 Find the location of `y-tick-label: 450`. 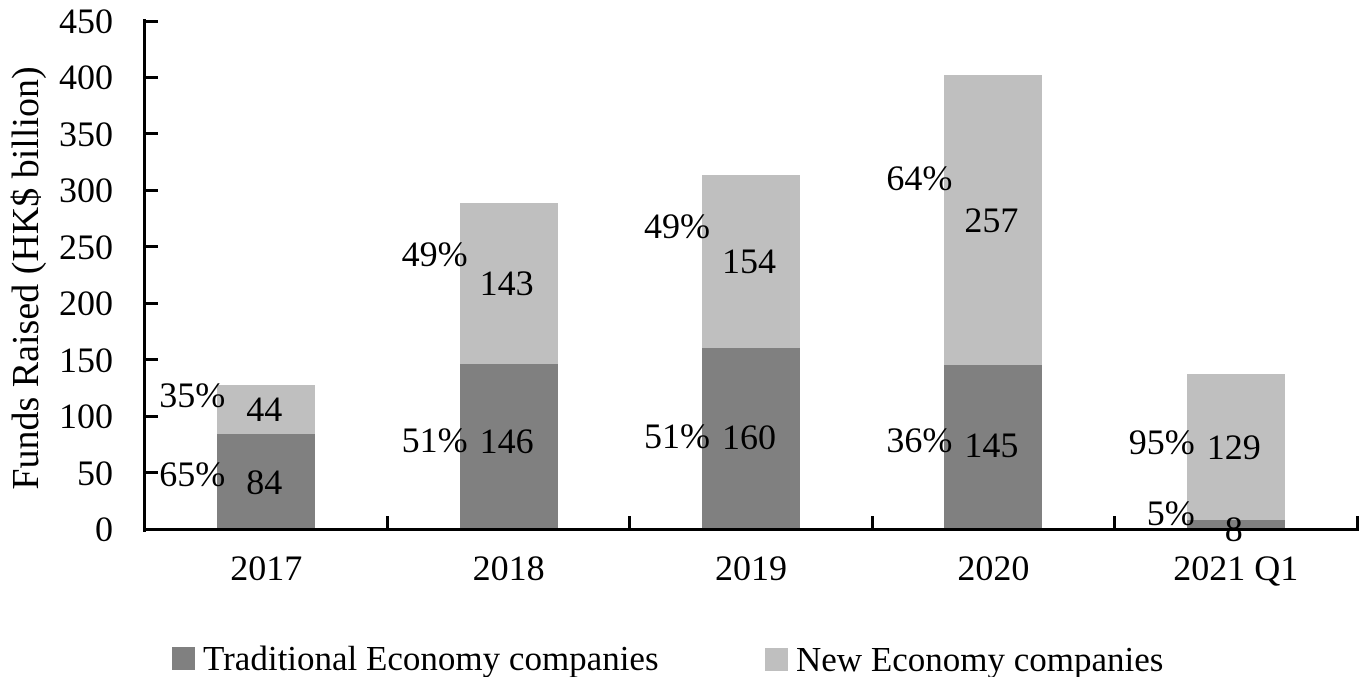

y-tick-label: 450 is located at coordinates (86, 21).